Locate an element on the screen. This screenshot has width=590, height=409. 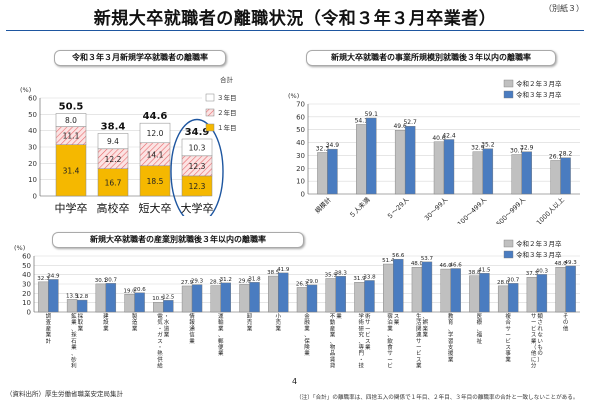
industry-ytick-label: 50 is located at coordinates (26, 266).